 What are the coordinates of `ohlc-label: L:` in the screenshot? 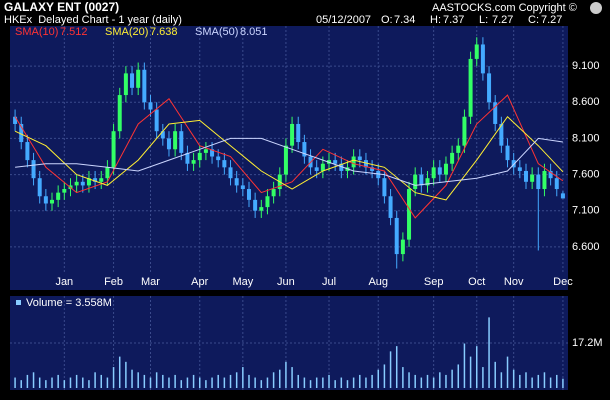 It's located at (483, 20).